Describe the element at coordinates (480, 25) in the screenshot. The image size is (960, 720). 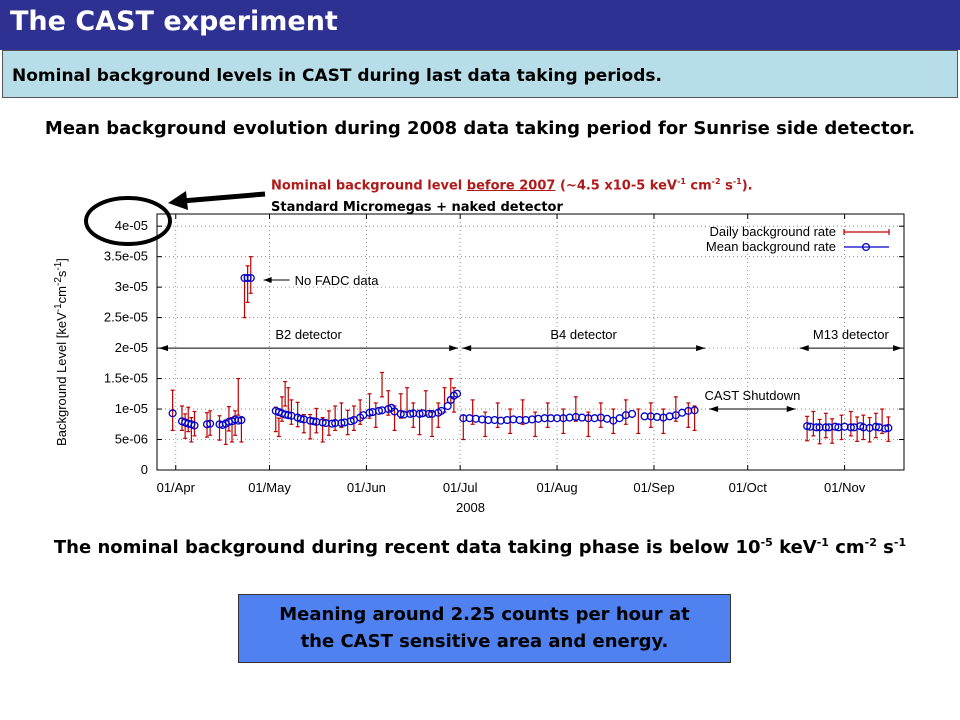
I see `title-bar: The CAST experiment` at that location.